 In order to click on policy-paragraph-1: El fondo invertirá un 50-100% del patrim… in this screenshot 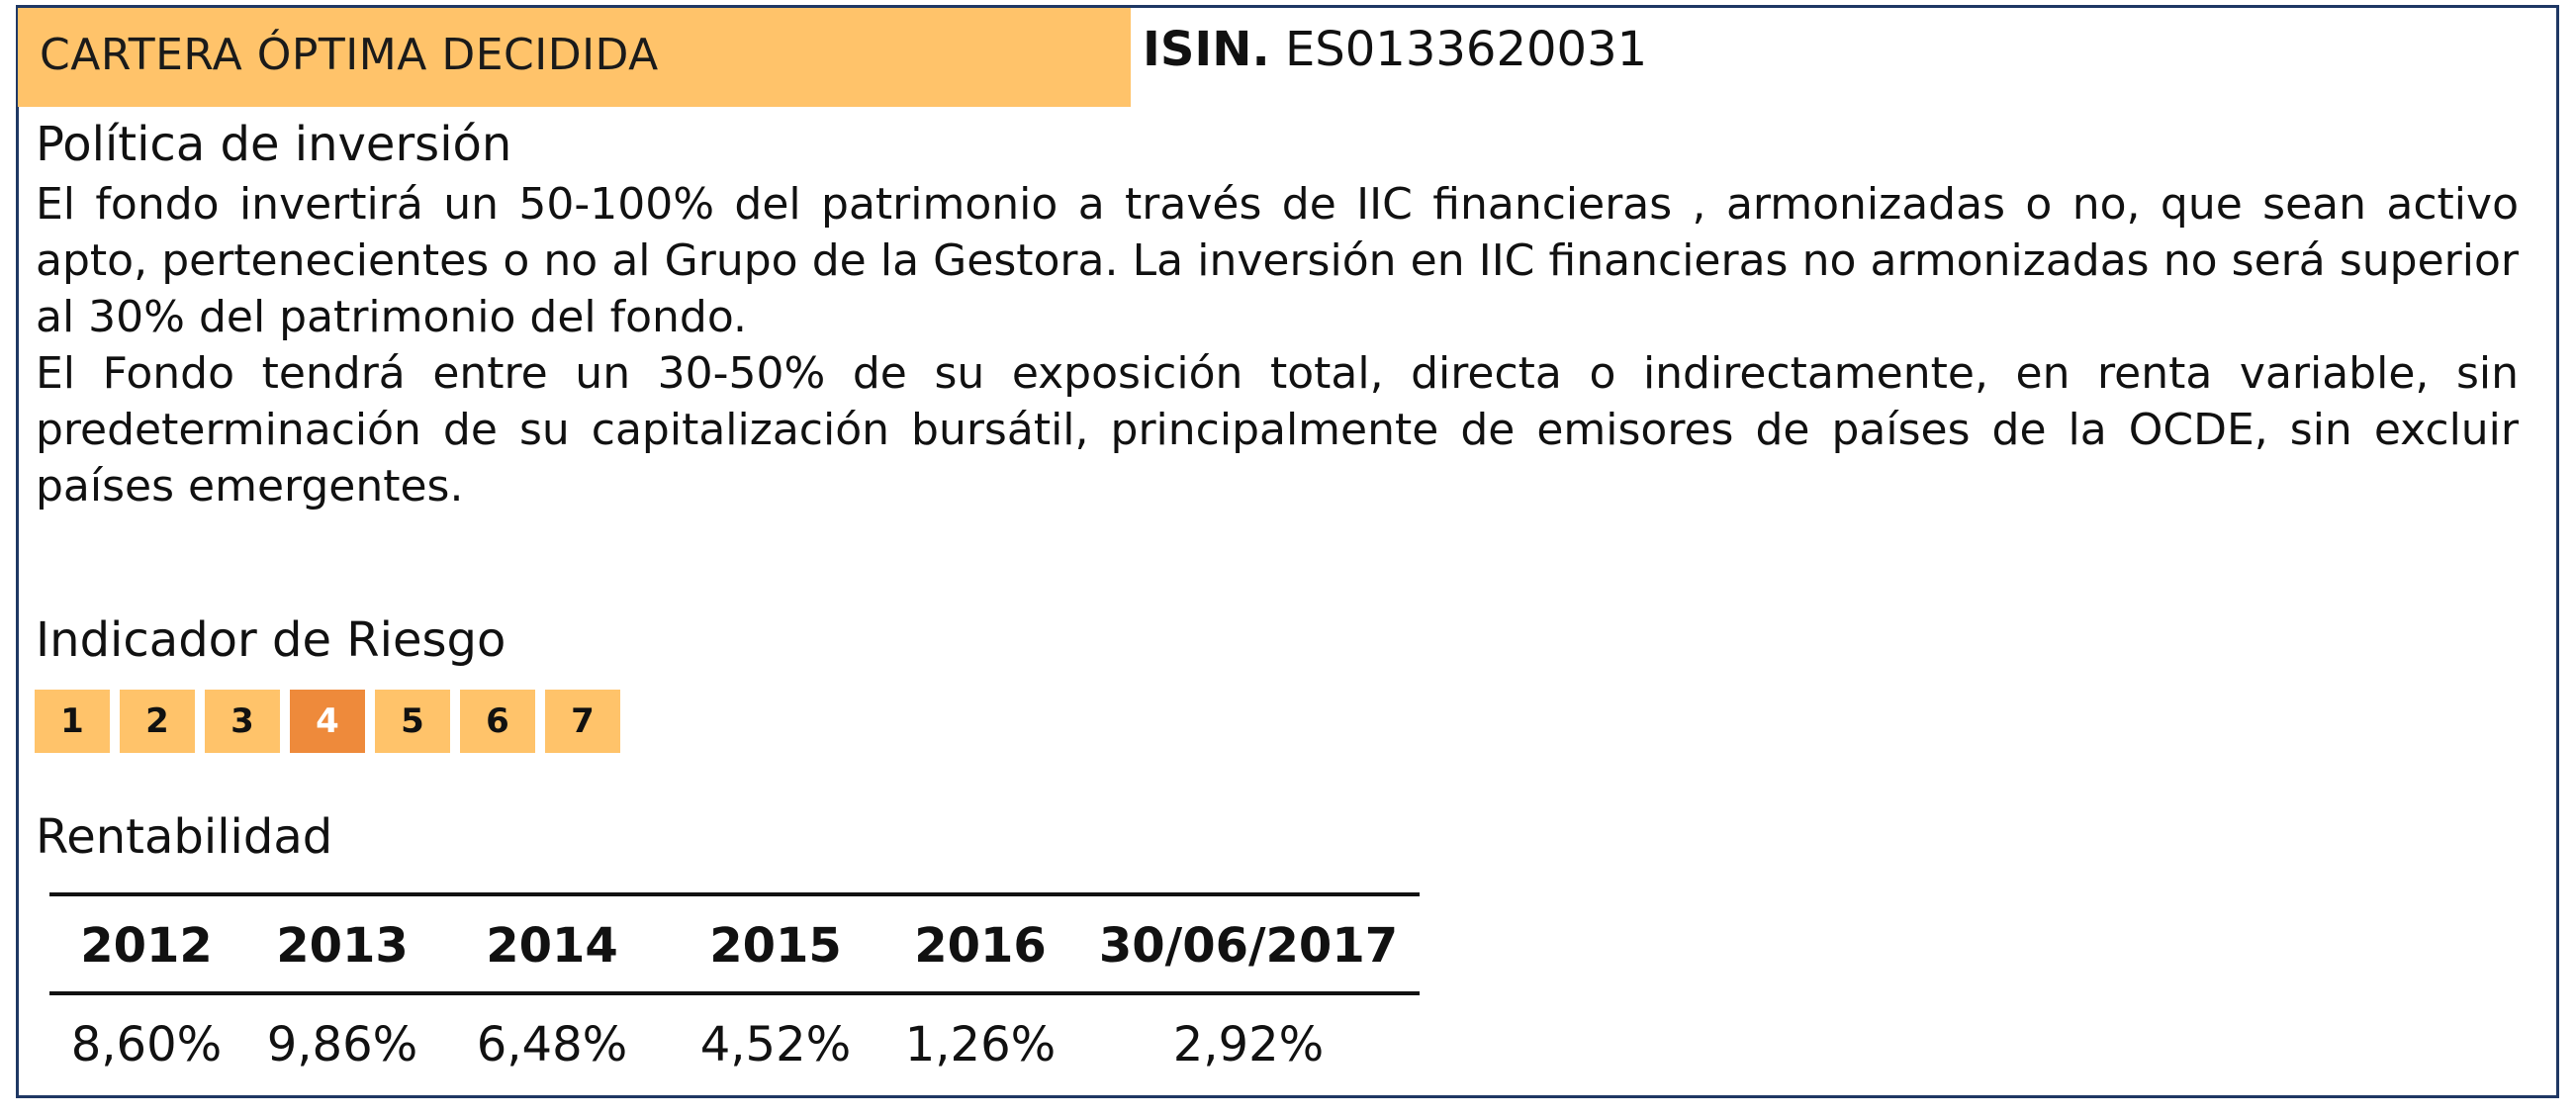, I will do `click(1277, 260)`.